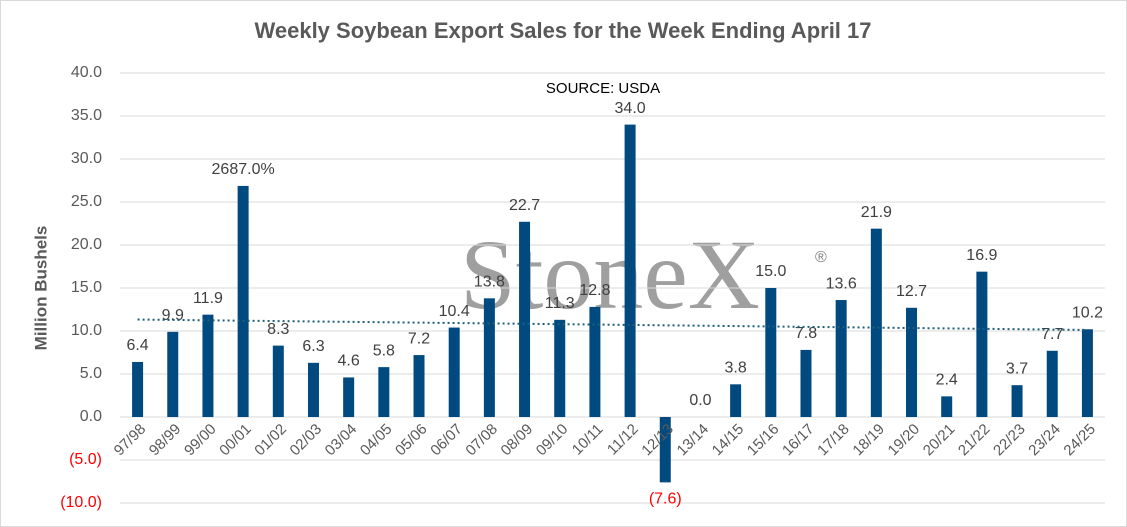  I want to click on value-label: 4.6, so click(349, 361).